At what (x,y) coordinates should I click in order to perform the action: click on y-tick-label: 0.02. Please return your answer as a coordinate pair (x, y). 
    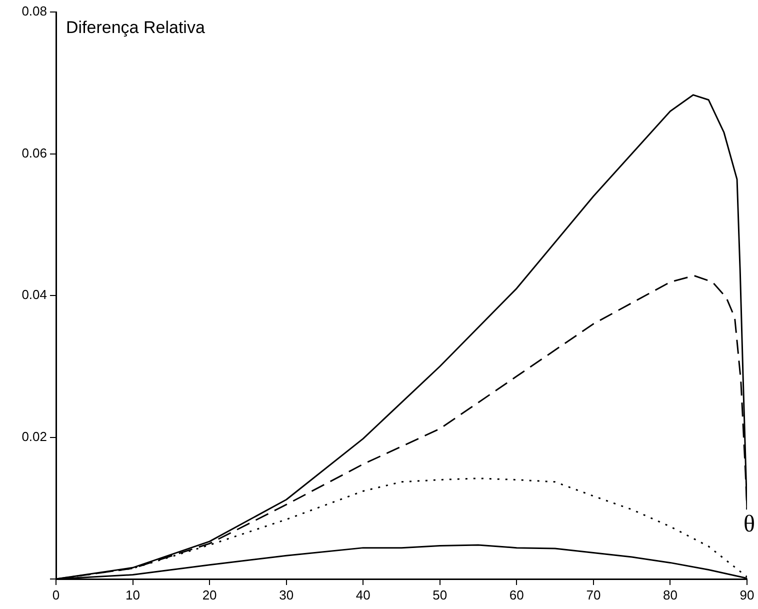
    Looking at the image, I should click on (34, 436).